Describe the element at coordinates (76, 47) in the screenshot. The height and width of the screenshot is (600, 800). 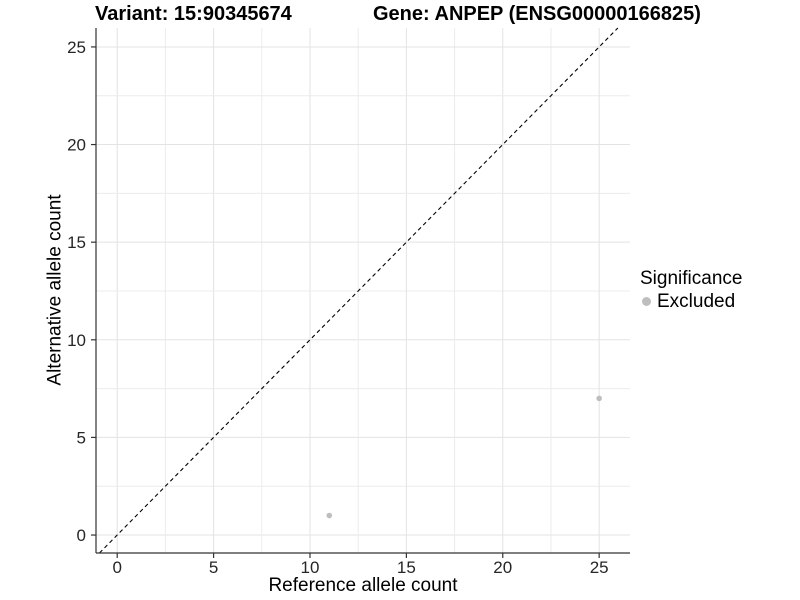
I see `y-tick-label: 25` at that location.